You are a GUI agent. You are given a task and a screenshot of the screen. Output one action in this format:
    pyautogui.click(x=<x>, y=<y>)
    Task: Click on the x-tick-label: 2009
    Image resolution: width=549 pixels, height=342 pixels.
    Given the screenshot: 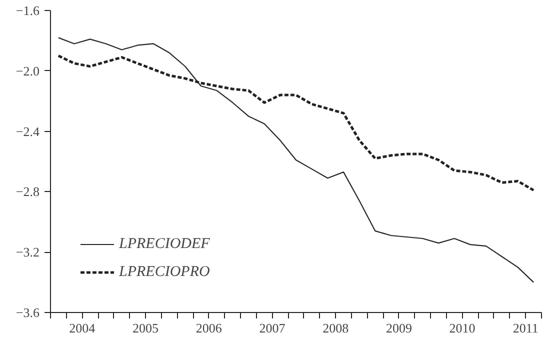 What is the action you would take?
    pyautogui.click(x=399, y=328)
    